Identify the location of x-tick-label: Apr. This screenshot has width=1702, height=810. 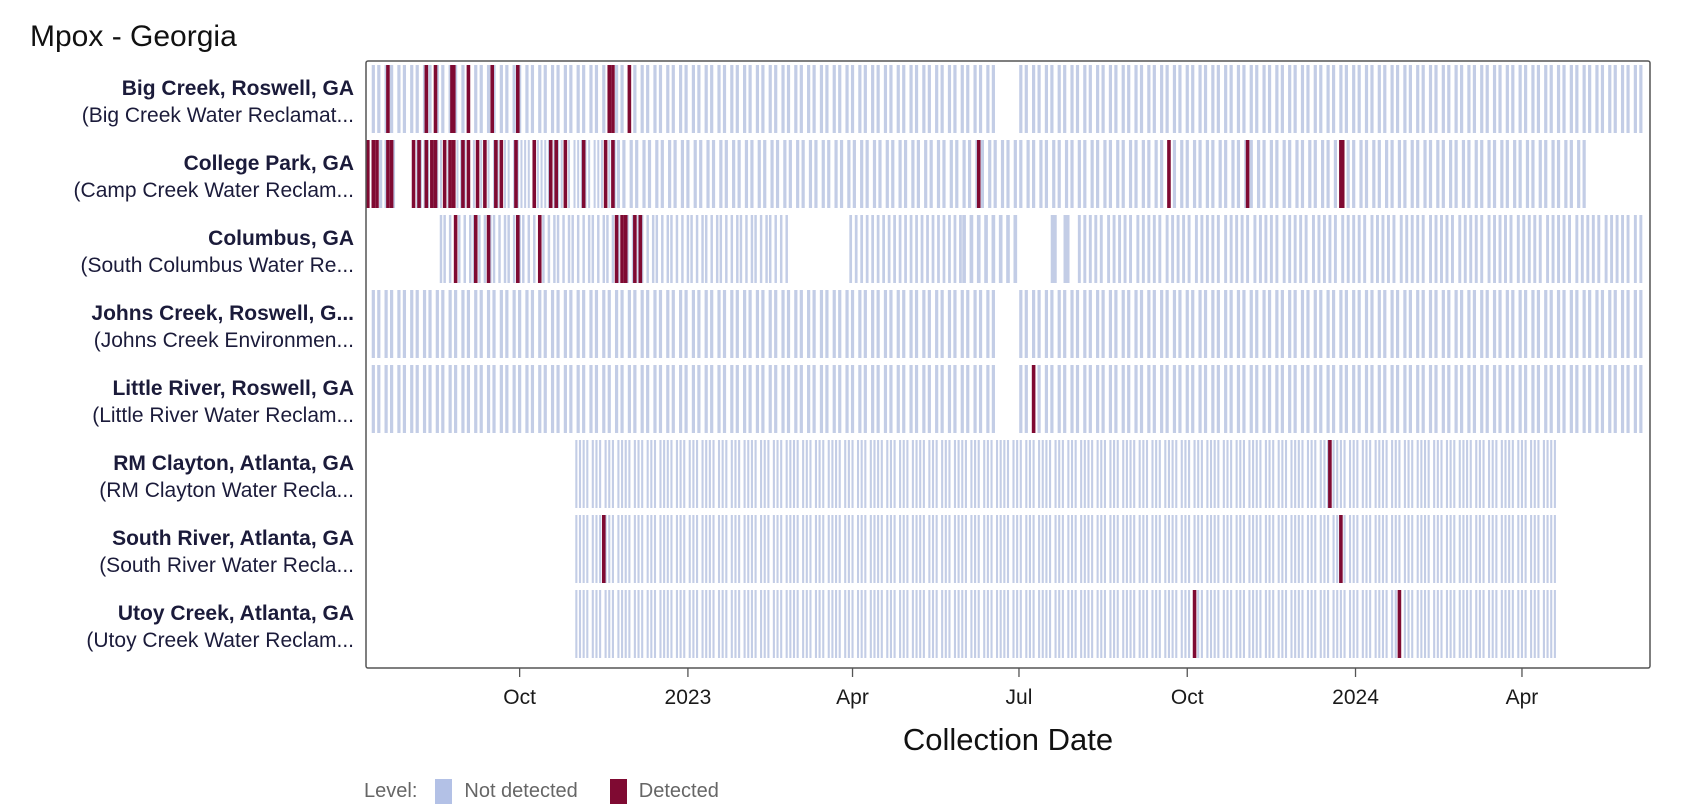
(852, 697).